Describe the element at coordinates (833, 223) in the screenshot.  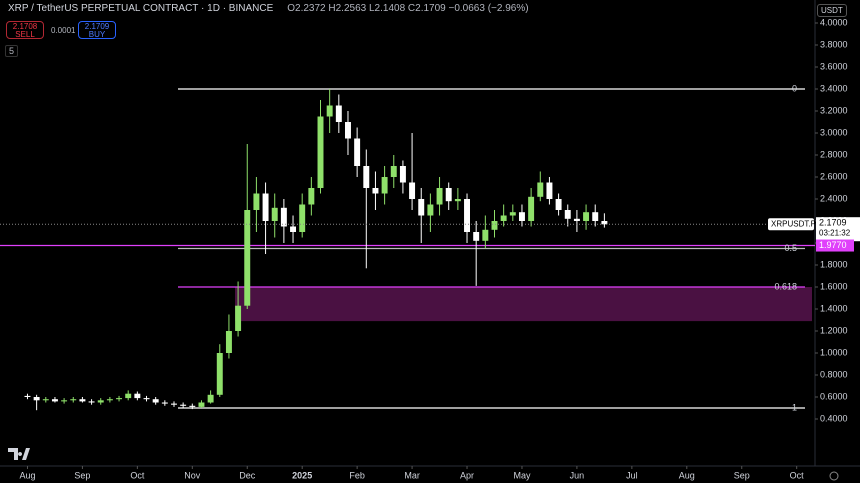
I see `price-tag: 2.1709` at that location.